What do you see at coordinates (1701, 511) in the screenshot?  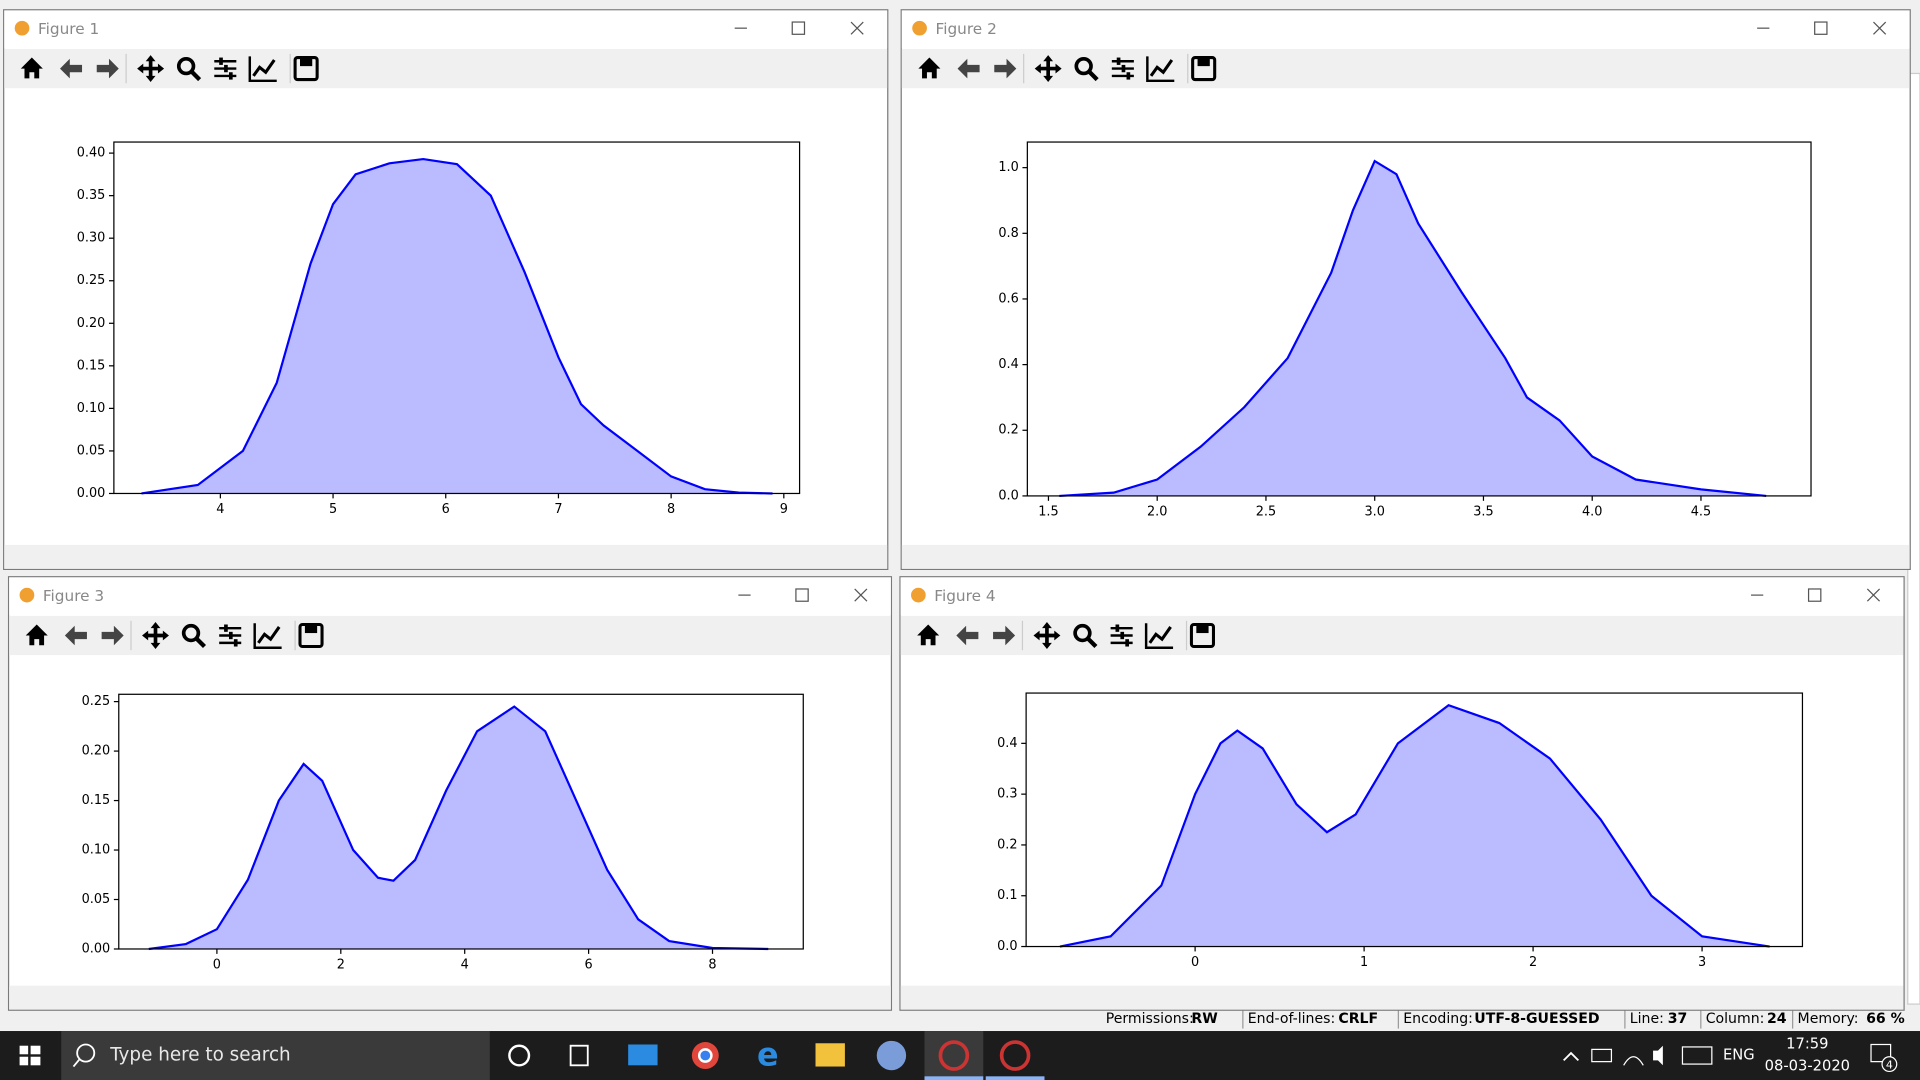 I see `x-tick-label: 4.5` at bounding box center [1701, 511].